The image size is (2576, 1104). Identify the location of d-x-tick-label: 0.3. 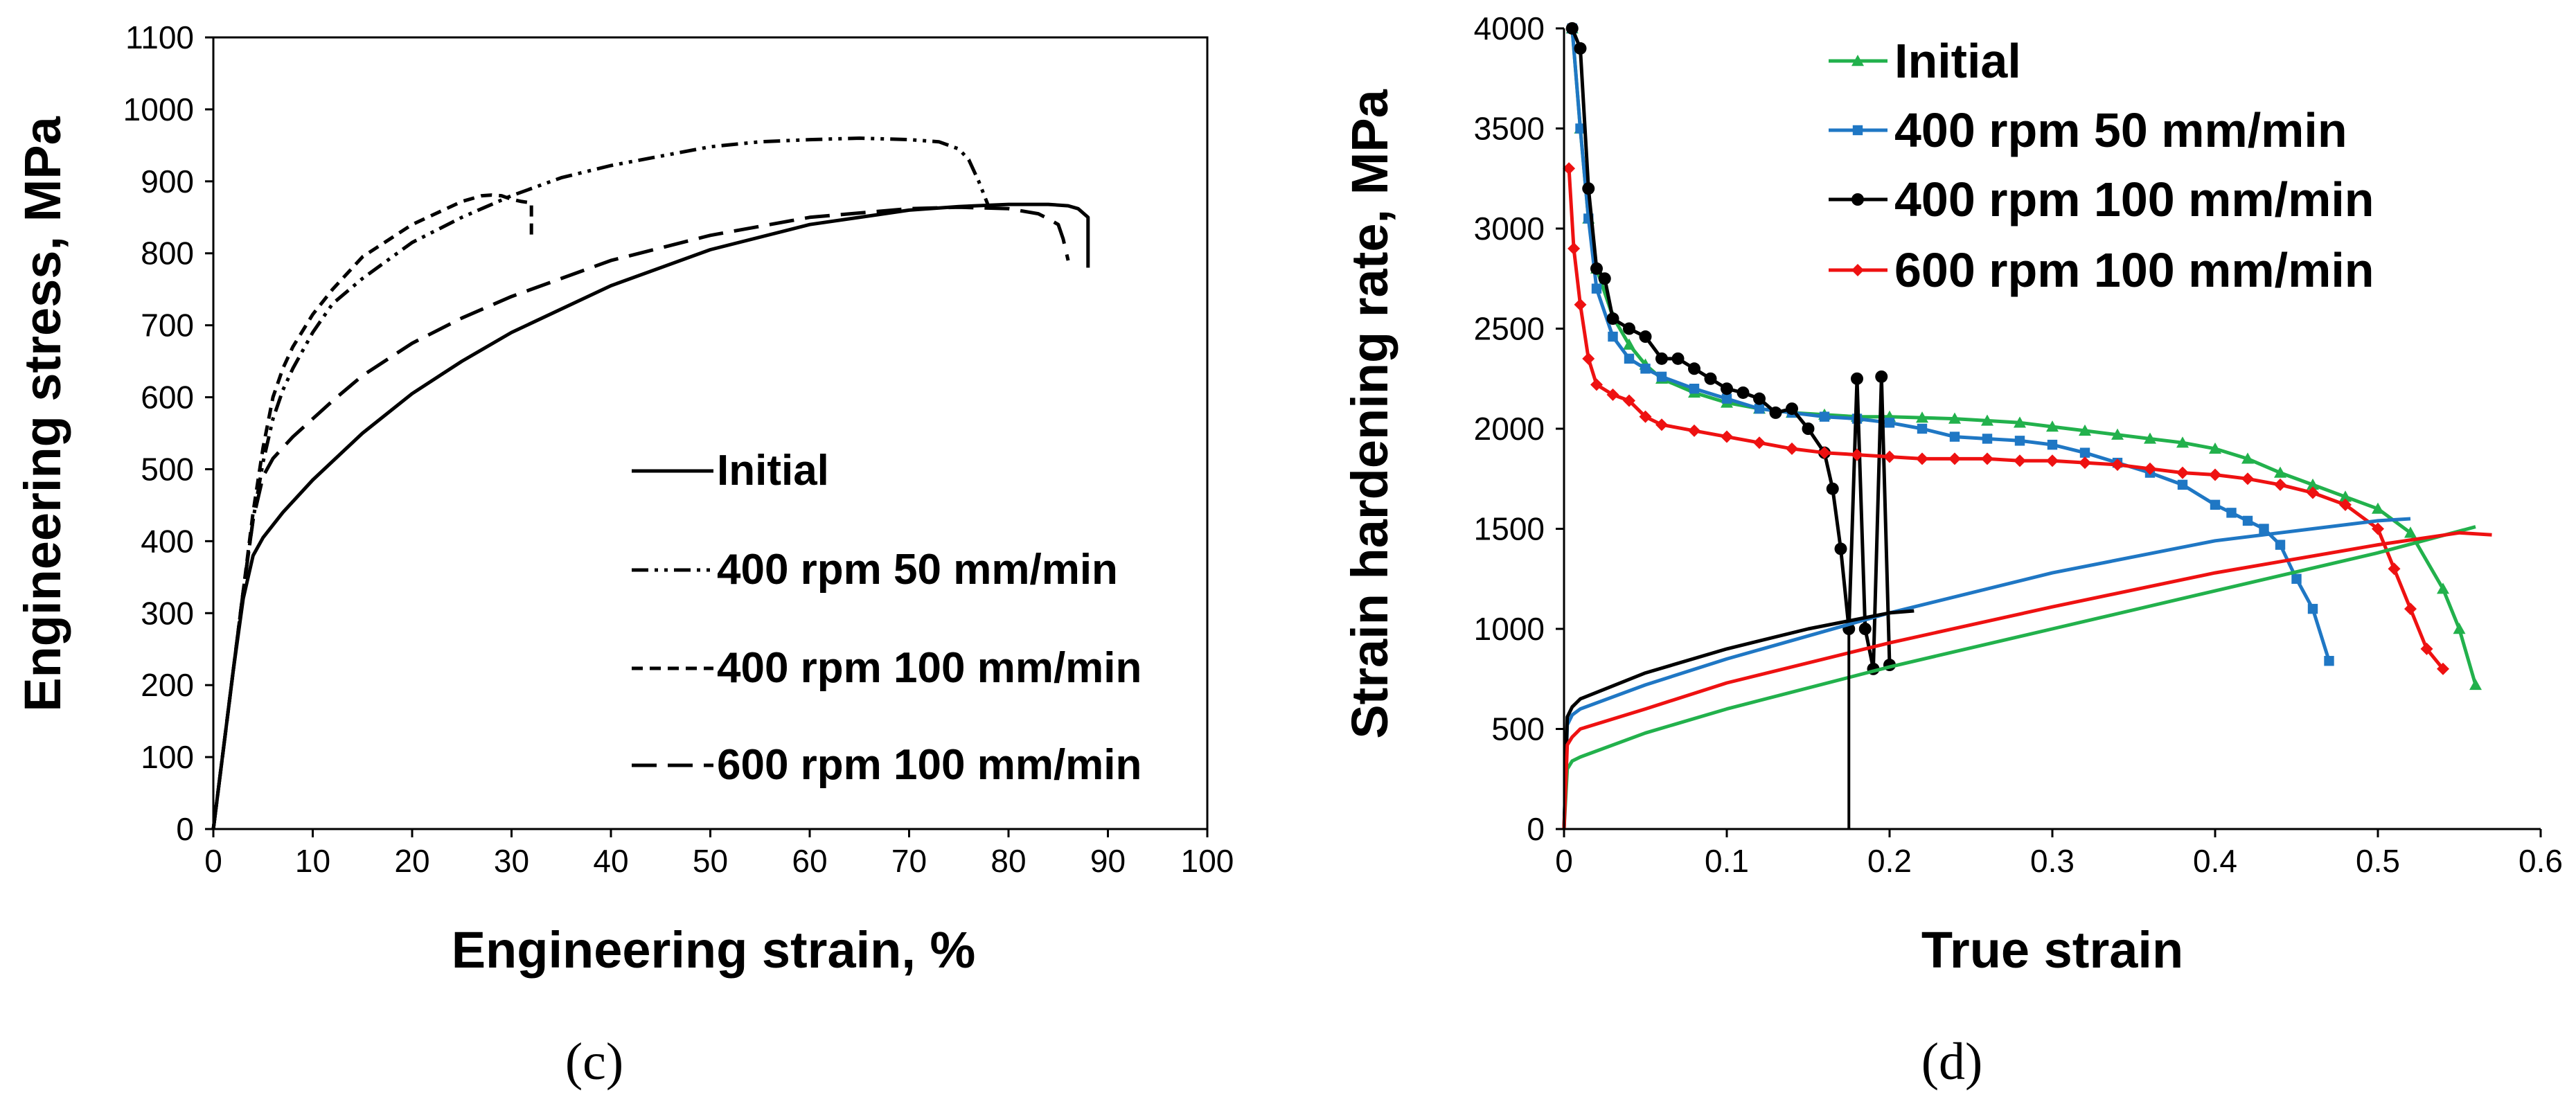
(2052, 861).